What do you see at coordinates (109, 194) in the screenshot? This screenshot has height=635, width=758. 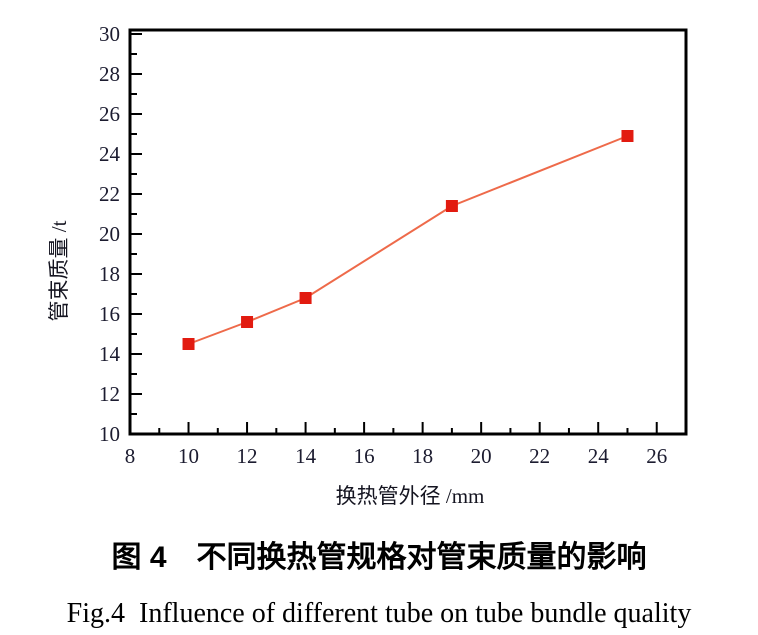 I see `y-tick-label: 22` at bounding box center [109, 194].